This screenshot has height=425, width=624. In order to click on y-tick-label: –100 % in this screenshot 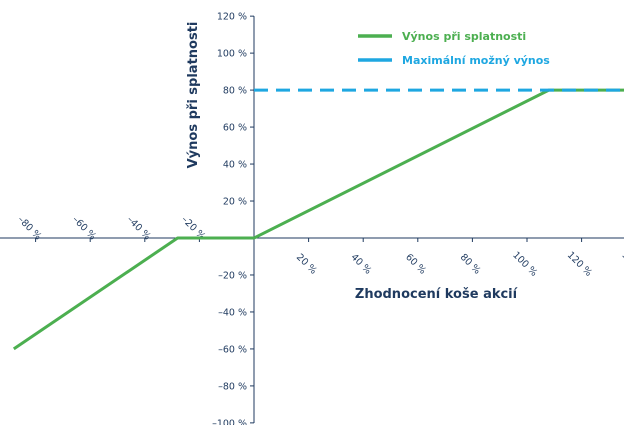, I will do `click(229, 421)`.